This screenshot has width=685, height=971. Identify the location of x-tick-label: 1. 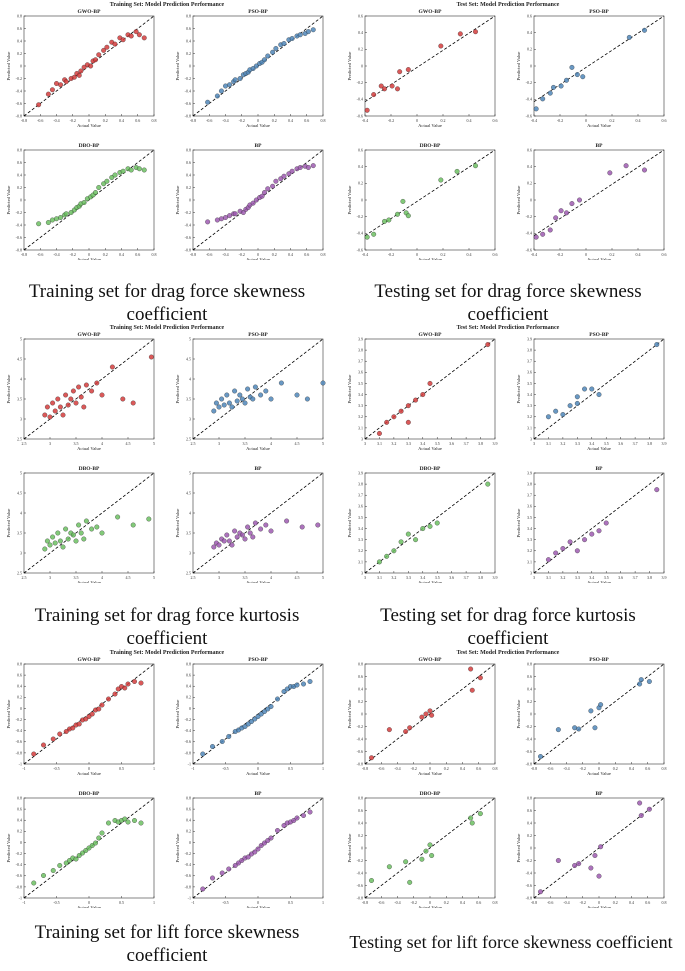
(154, 902).